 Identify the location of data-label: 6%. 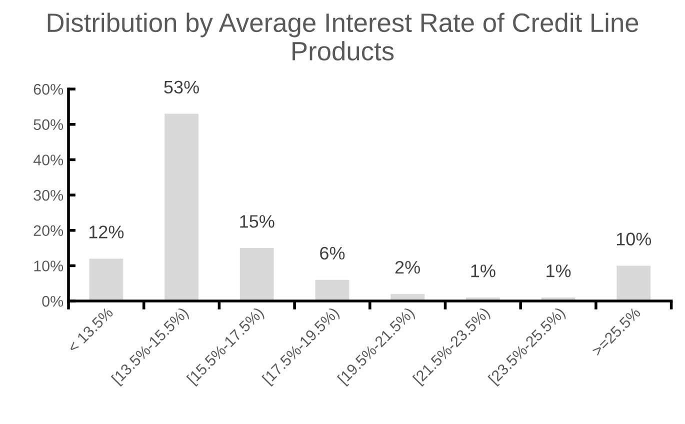
(332, 253).